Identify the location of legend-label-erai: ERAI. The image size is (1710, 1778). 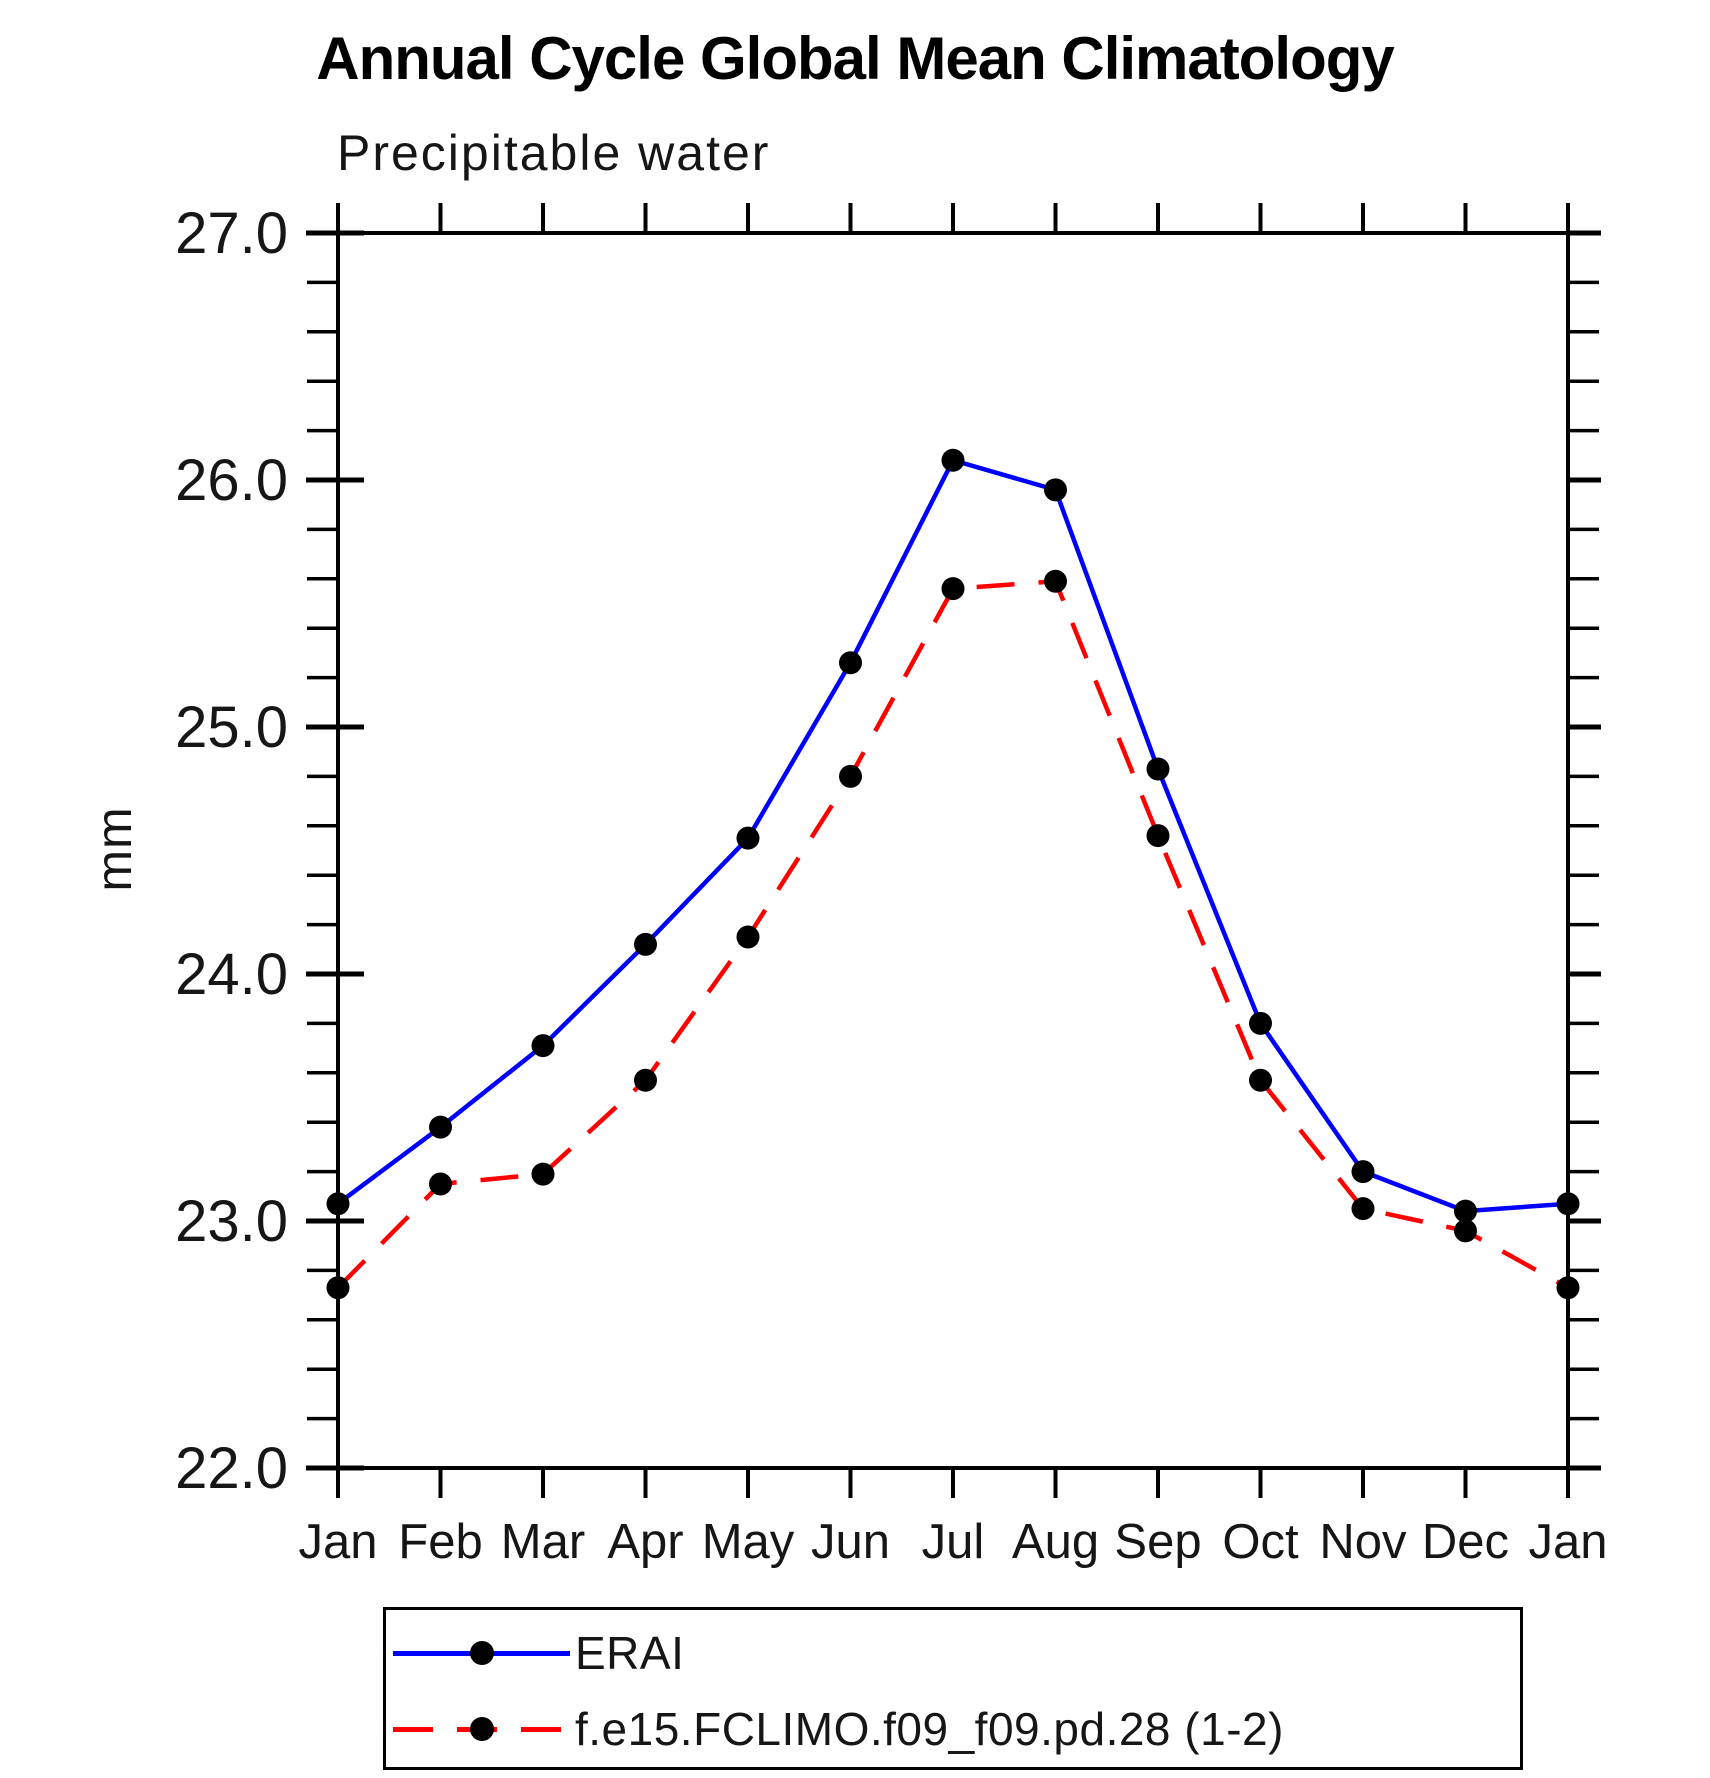
(630, 1653).